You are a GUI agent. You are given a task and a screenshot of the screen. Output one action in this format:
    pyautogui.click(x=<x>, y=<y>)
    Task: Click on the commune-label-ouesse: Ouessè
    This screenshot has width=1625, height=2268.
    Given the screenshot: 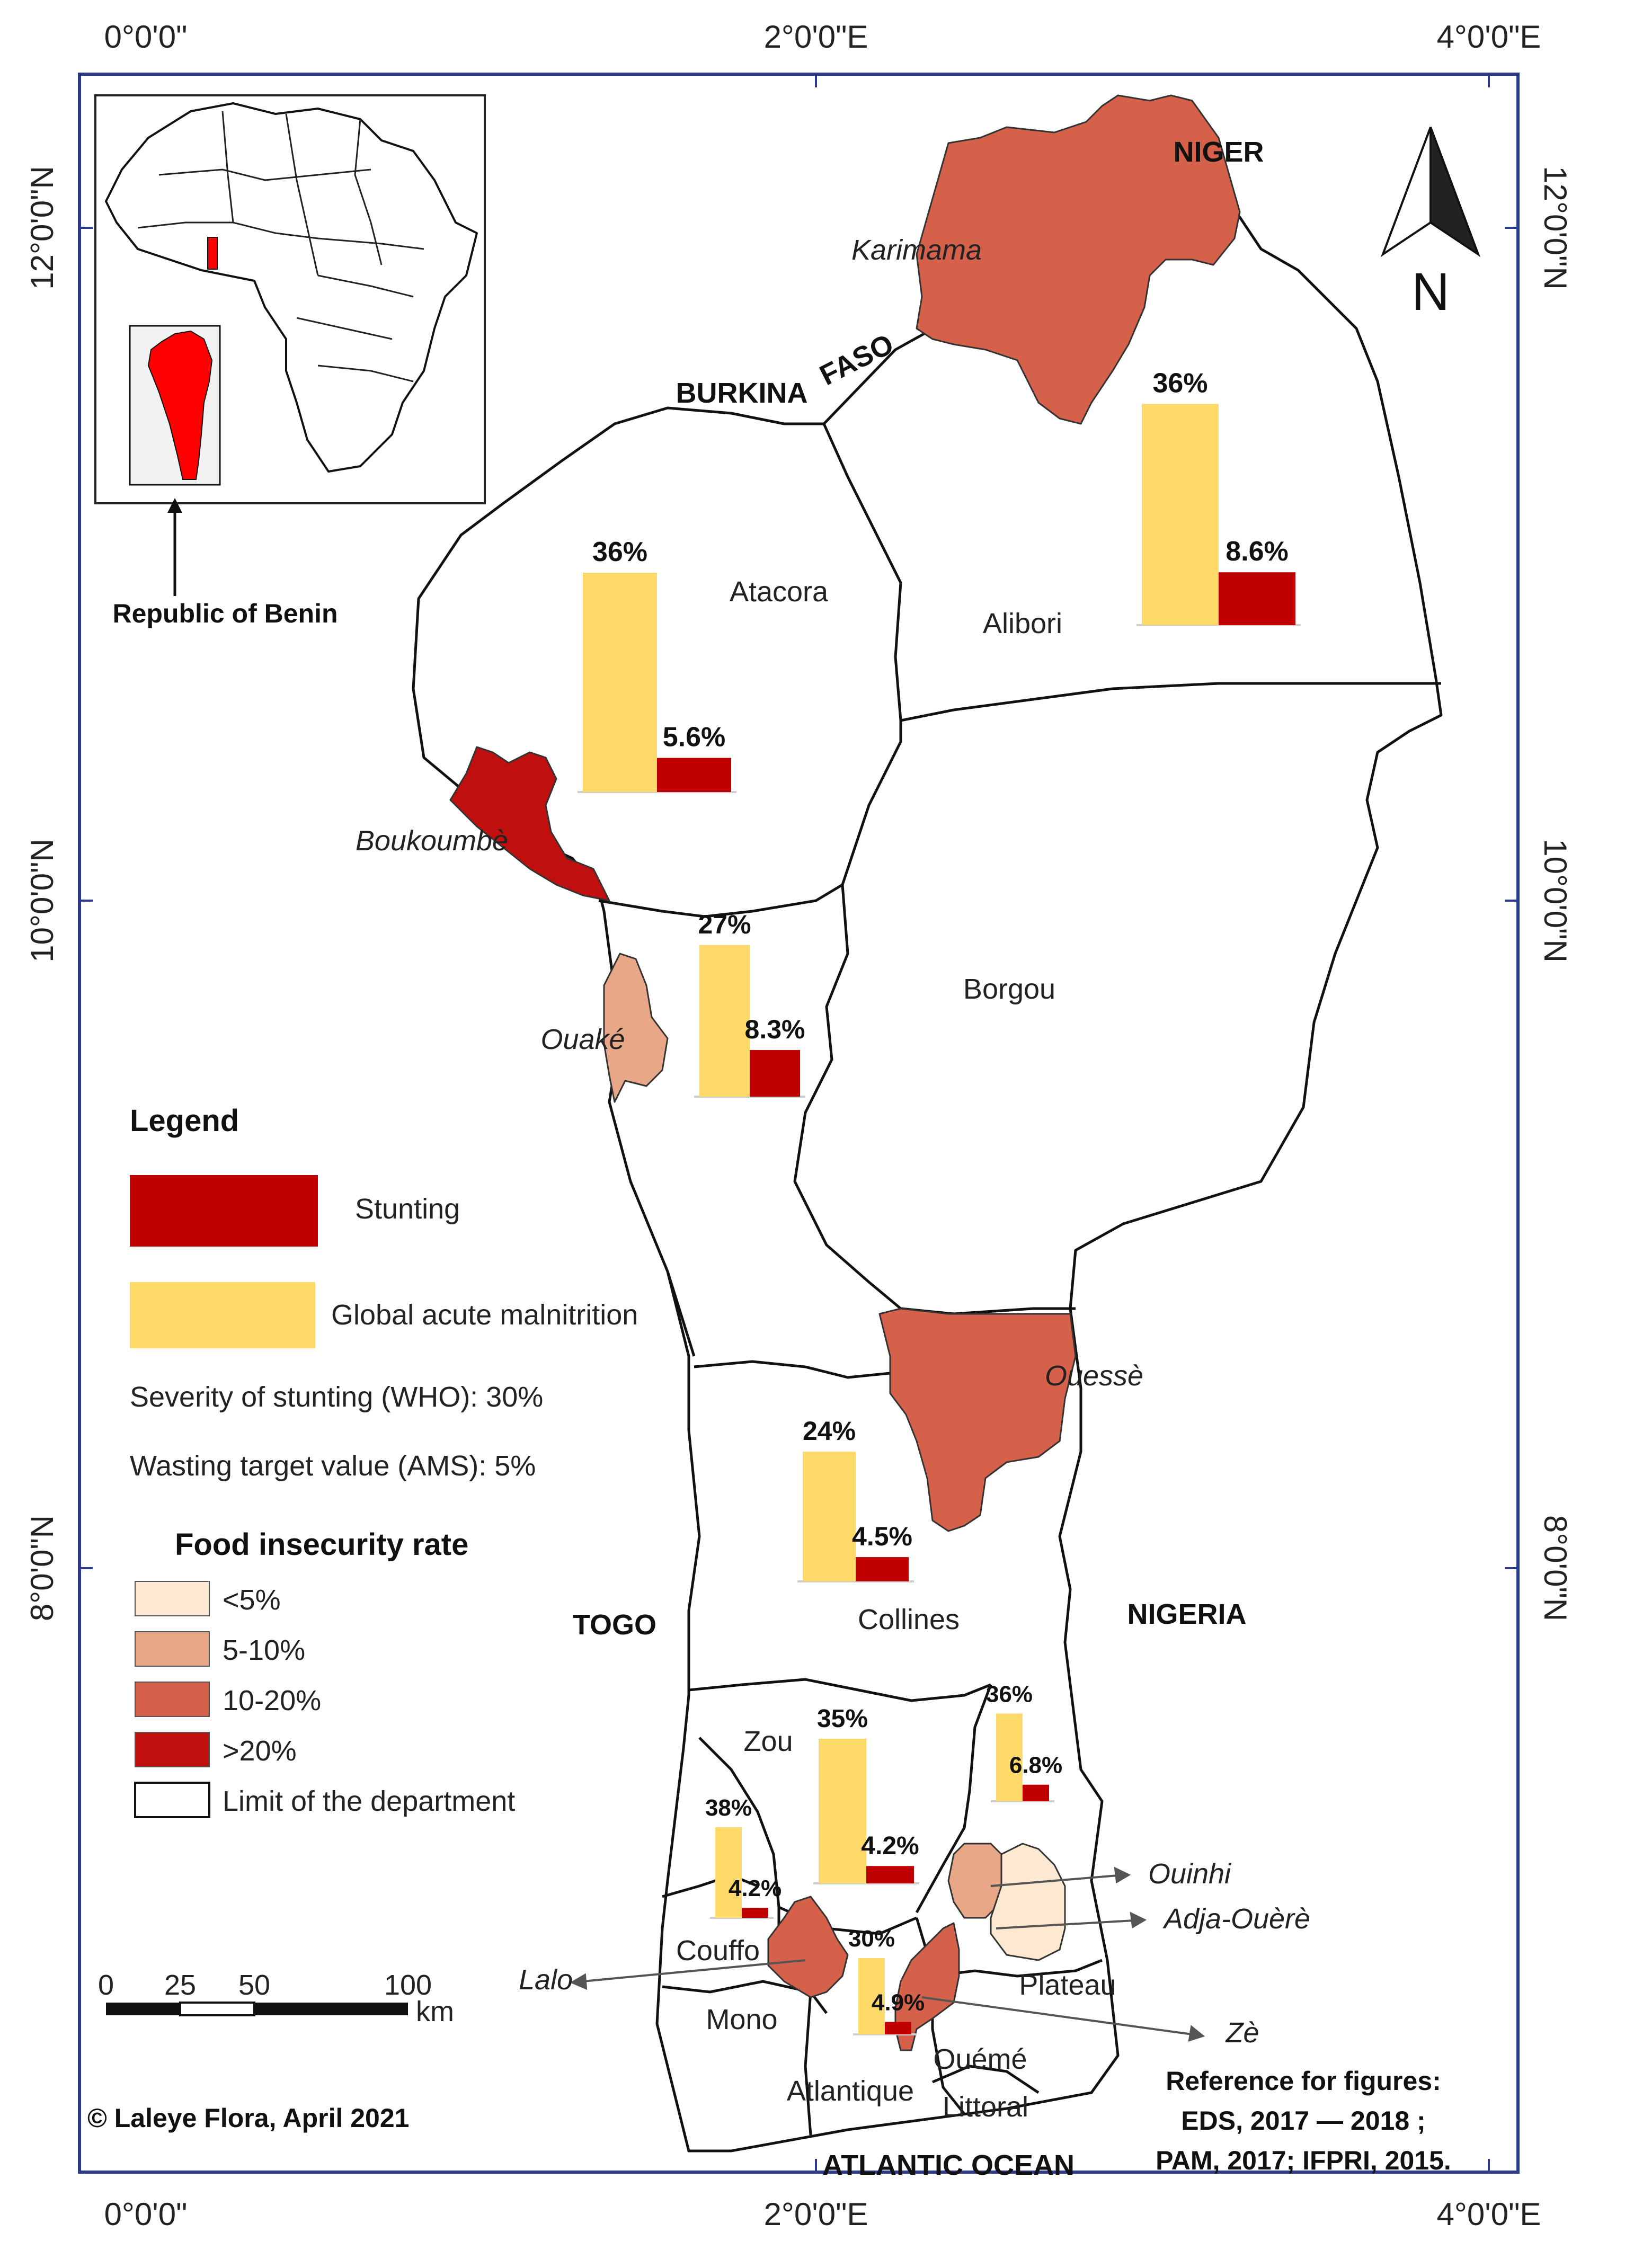 What is the action you would take?
    pyautogui.click(x=1094, y=1376)
    